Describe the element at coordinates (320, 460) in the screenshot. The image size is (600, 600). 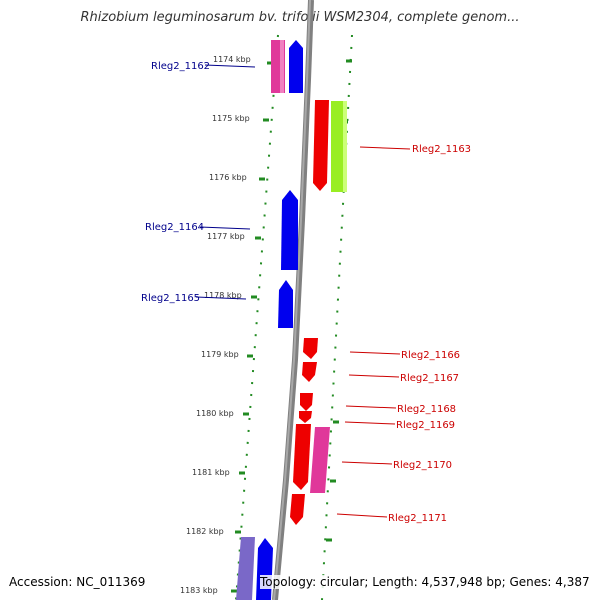
I see `gene-feature-magenta` at that location.